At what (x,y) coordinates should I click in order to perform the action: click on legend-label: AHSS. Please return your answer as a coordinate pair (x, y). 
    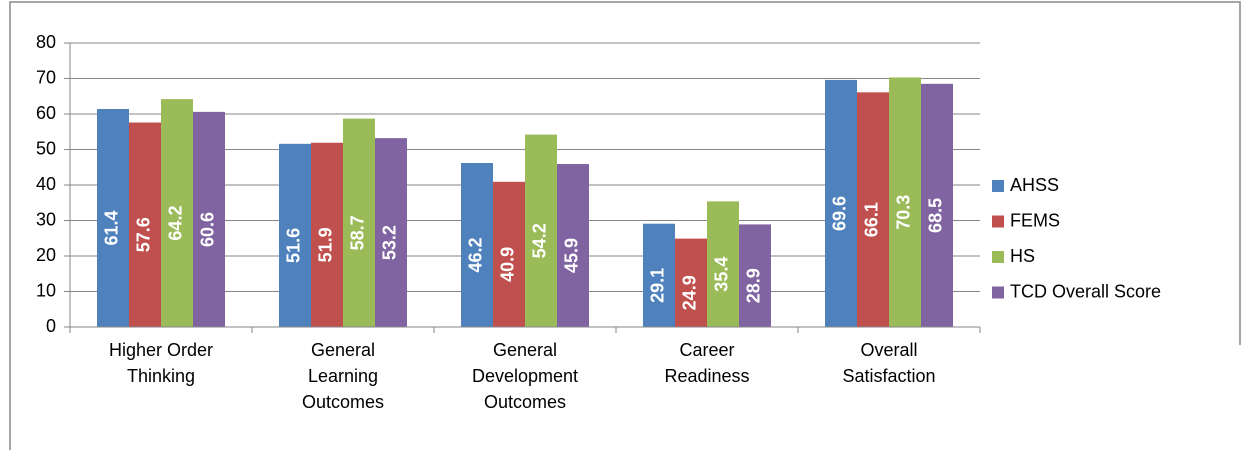
    Looking at the image, I should click on (1034, 185).